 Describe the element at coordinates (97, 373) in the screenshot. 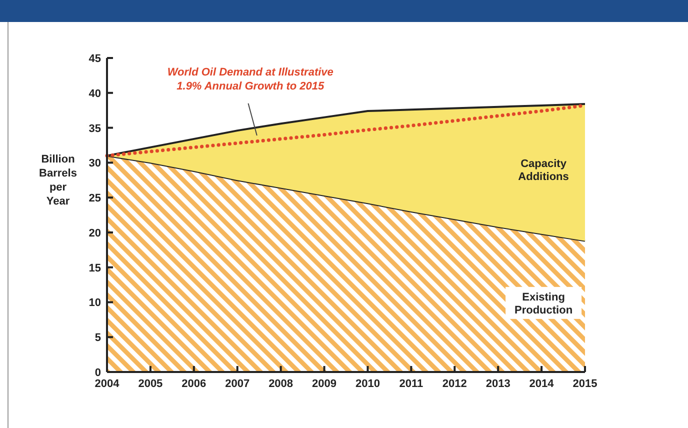

I see `y-tick-label: 0` at that location.